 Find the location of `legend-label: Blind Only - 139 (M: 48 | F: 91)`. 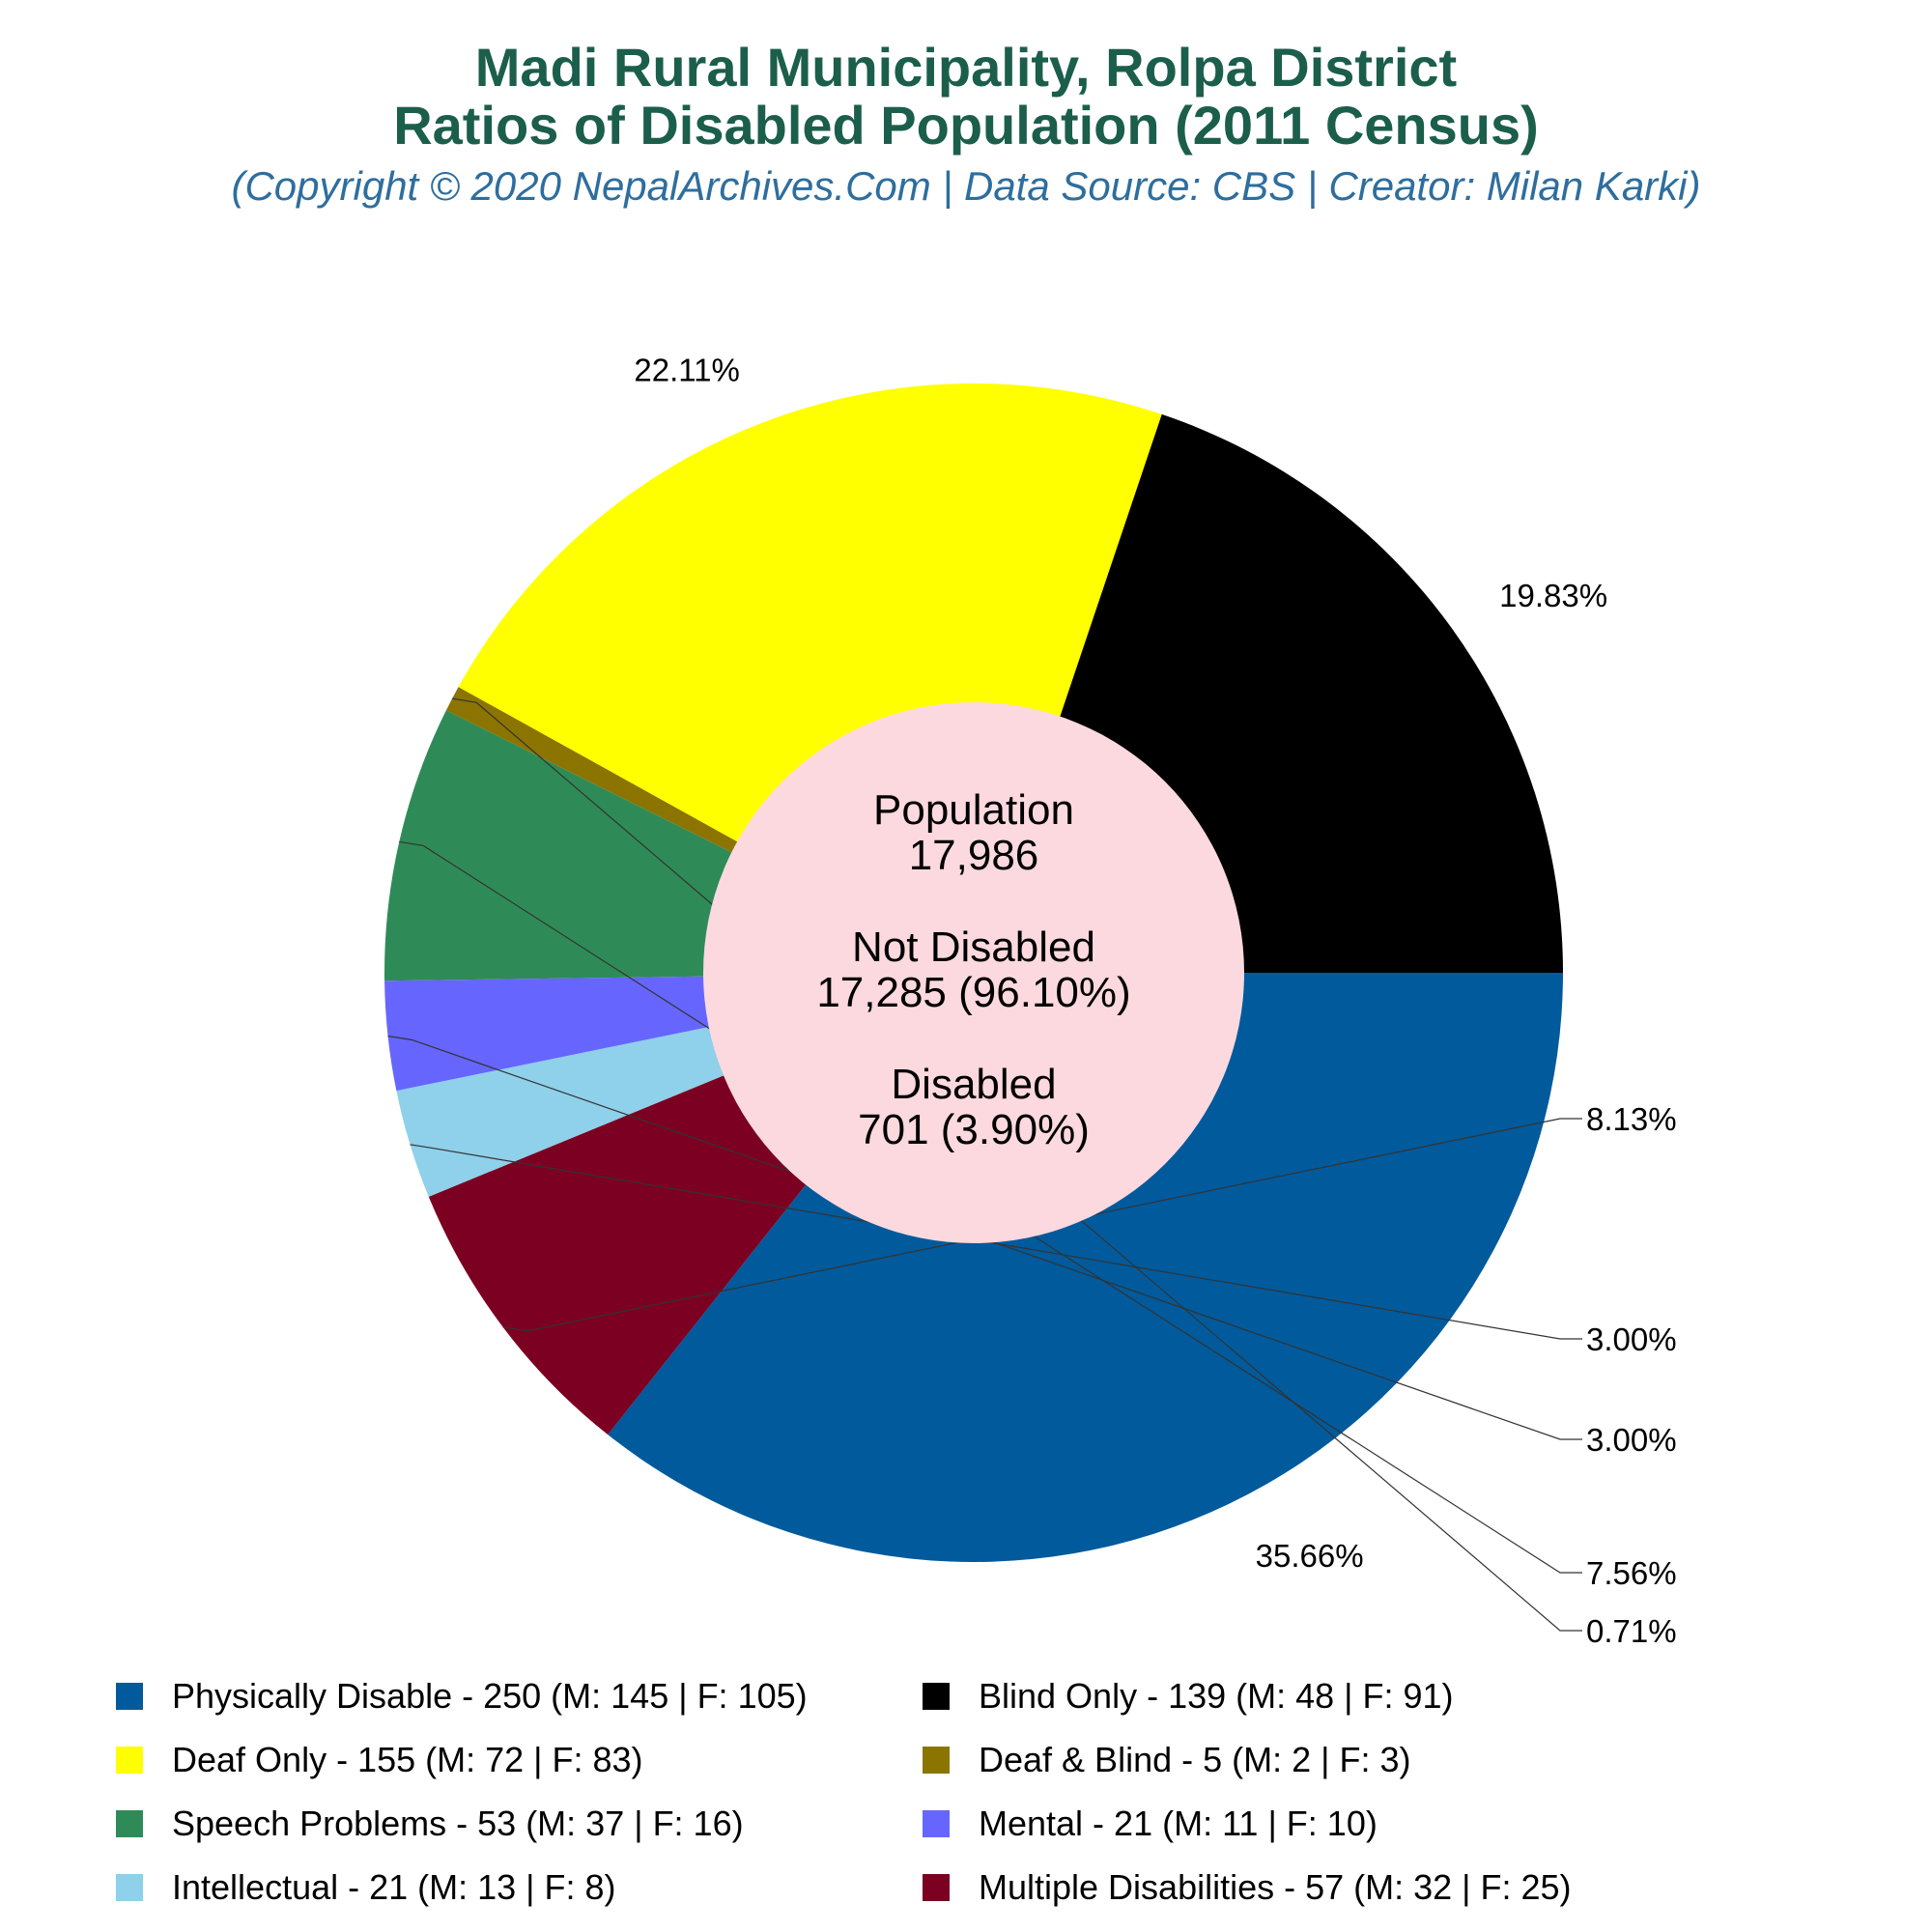

legend-label: Blind Only - 139 (M: 48 | F: 91) is located at coordinates (1216, 1696).